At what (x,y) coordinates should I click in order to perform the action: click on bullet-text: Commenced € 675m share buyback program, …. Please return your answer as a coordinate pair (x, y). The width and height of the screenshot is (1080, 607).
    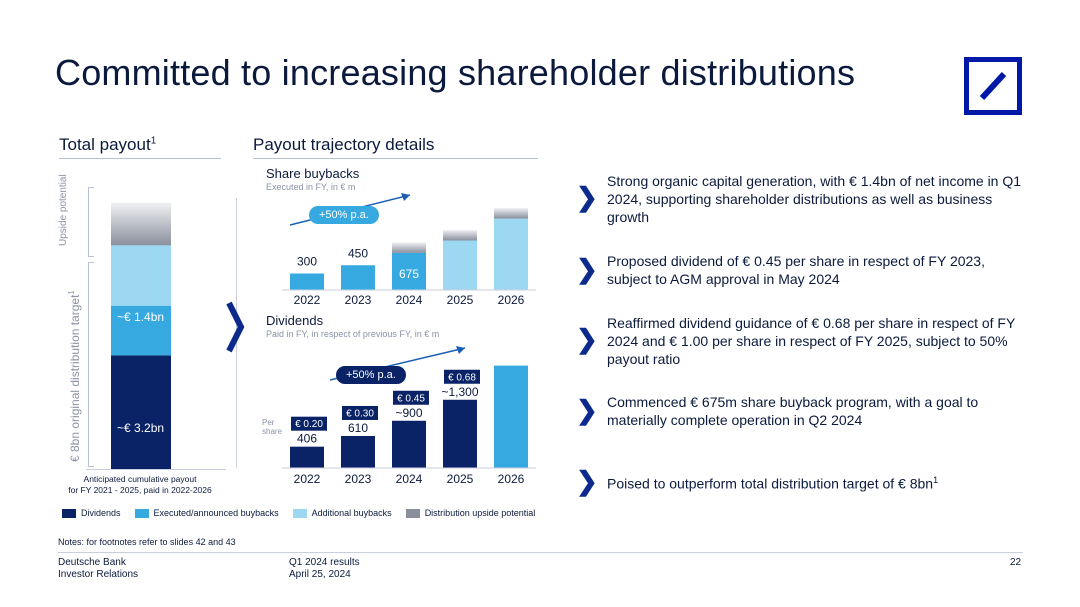
    Looking at the image, I should click on (793, 411).